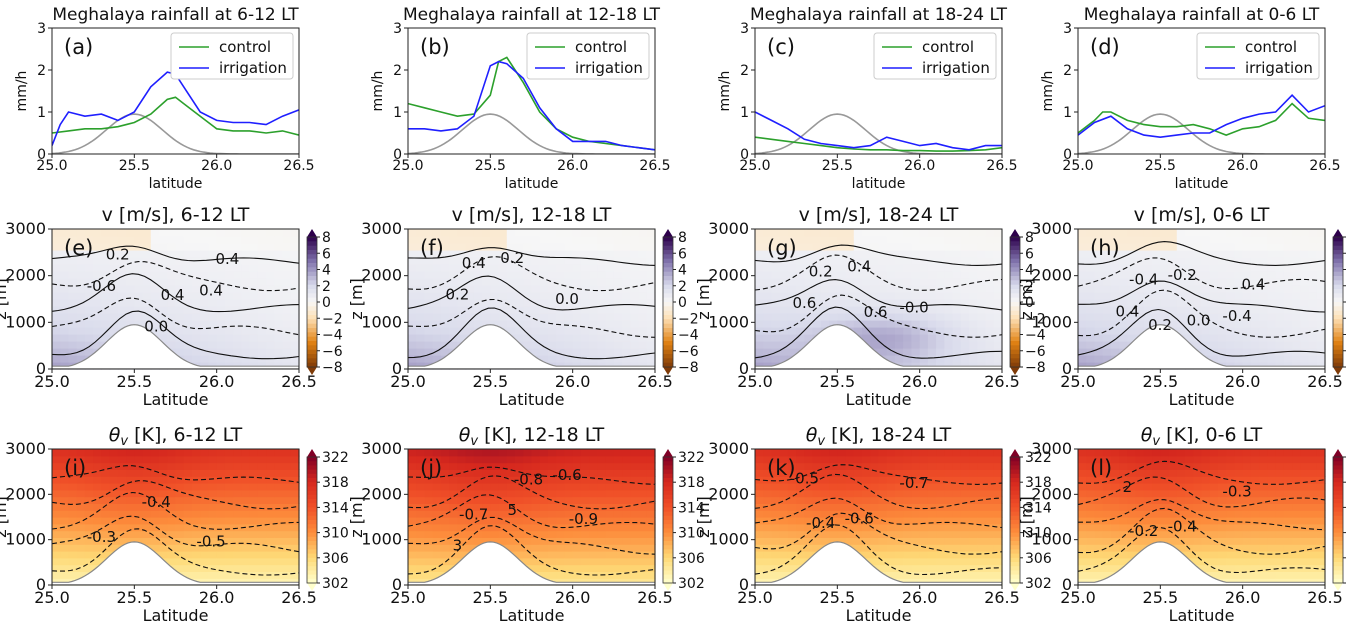  Describe the element at coordinates (532, 215) in the screenshot. I see `panel-title: v [m/s], 12-18 LT` at that location.